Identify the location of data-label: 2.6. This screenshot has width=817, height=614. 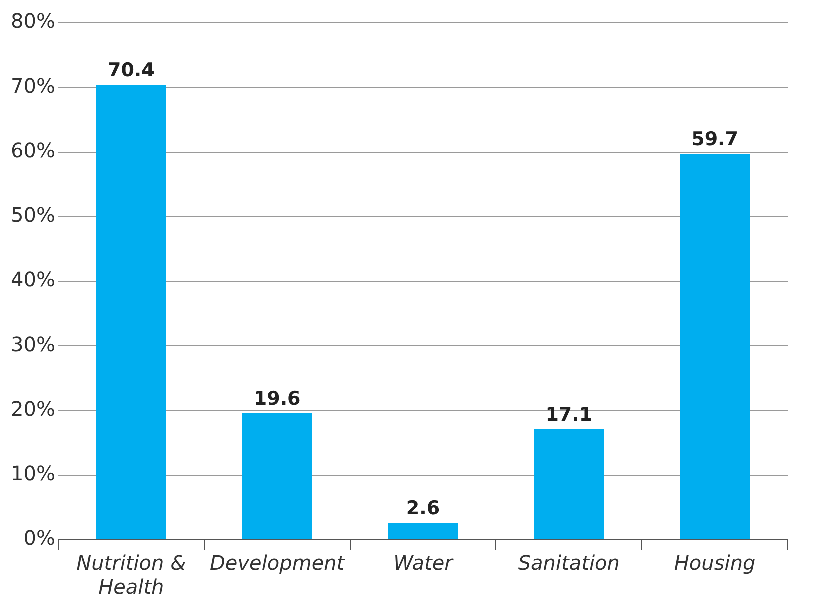
(423, 509).